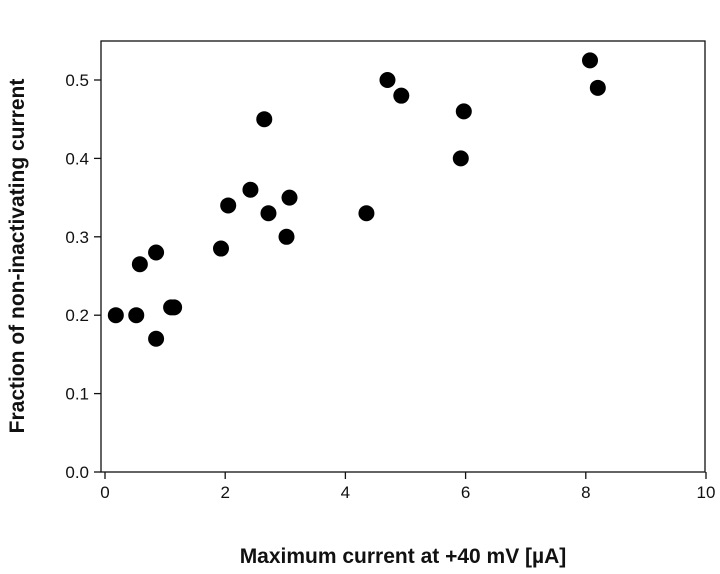  What do you see at coordinates (77, 315) in the screenshot?
I see `y-tick-label: 0.2` at bounding box center [77, 315].